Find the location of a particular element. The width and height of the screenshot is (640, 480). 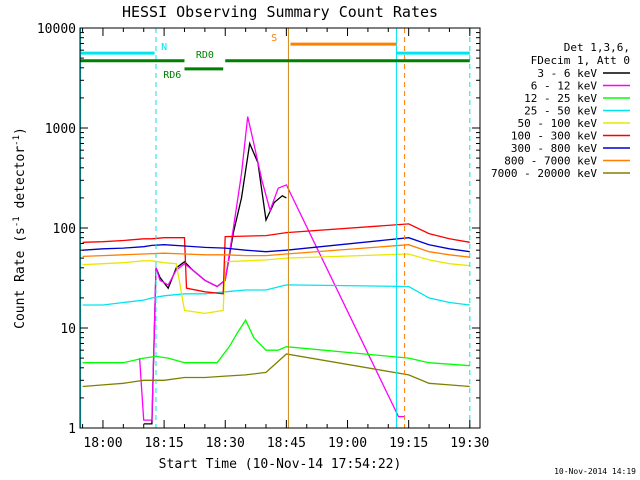

state-bar-label: RD6 is located at coordinates (172, 75).